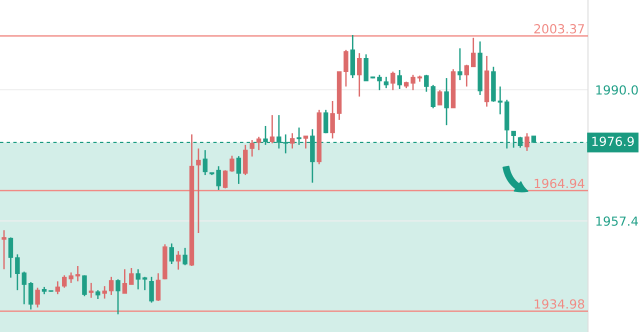  I want to click on ref-line-label: 1976.9, so click(613, 141).